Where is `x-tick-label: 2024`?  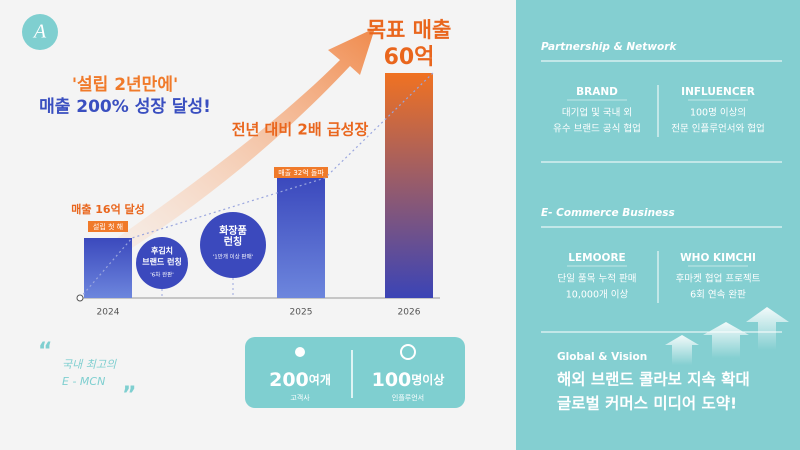 x-tick-label: 2024 is located at coordinates (108, 313).